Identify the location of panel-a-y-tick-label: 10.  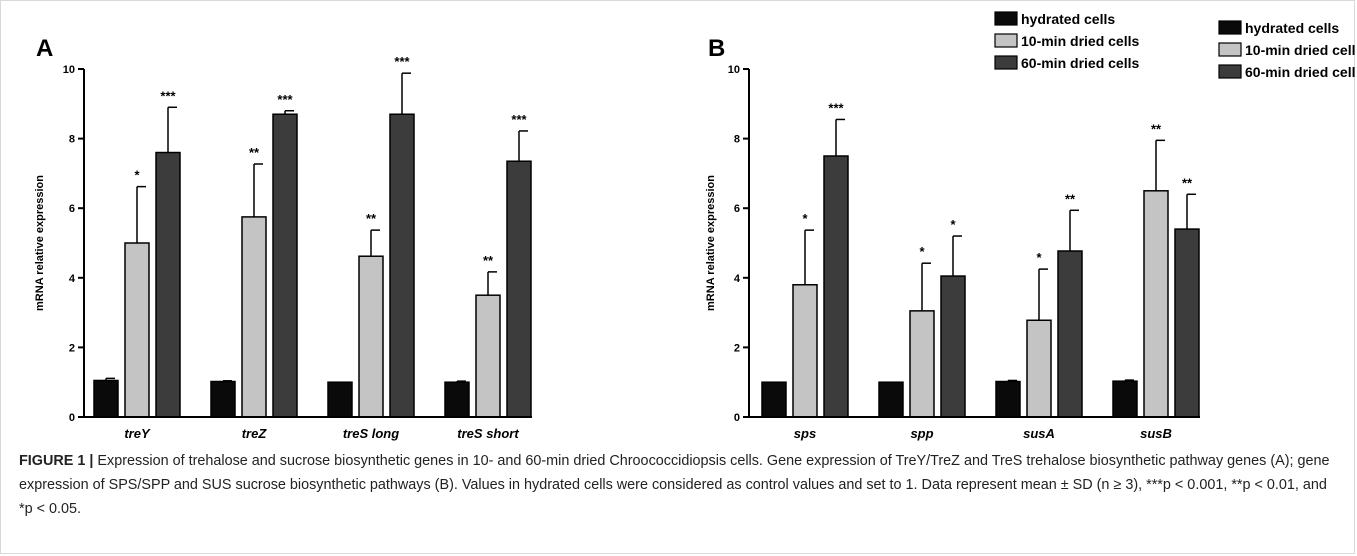
(69, 70).